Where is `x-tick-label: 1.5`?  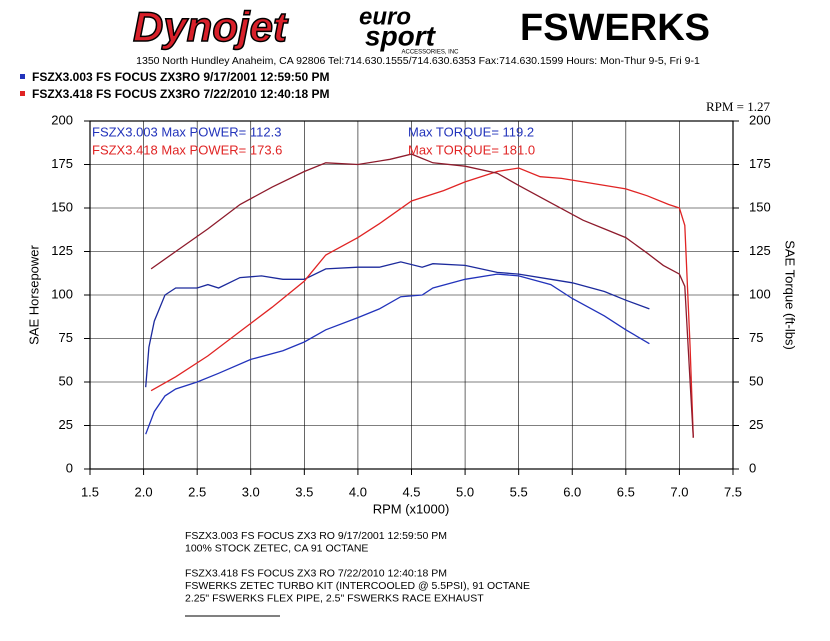
x-tick-label: 1.5 is located at coordinates (90, 491).